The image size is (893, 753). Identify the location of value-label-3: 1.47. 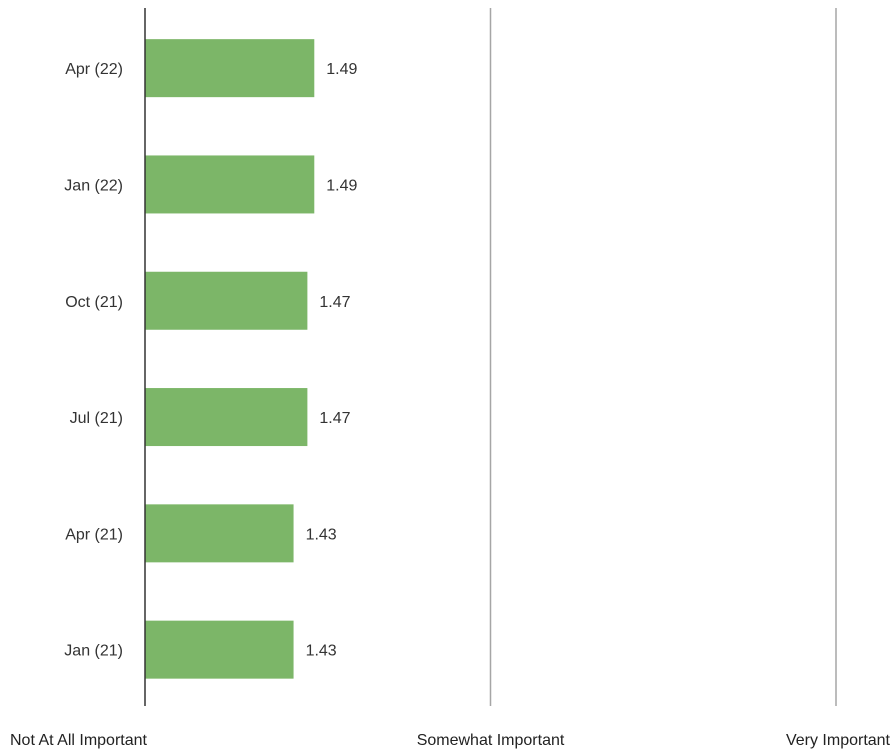
(334, 418).